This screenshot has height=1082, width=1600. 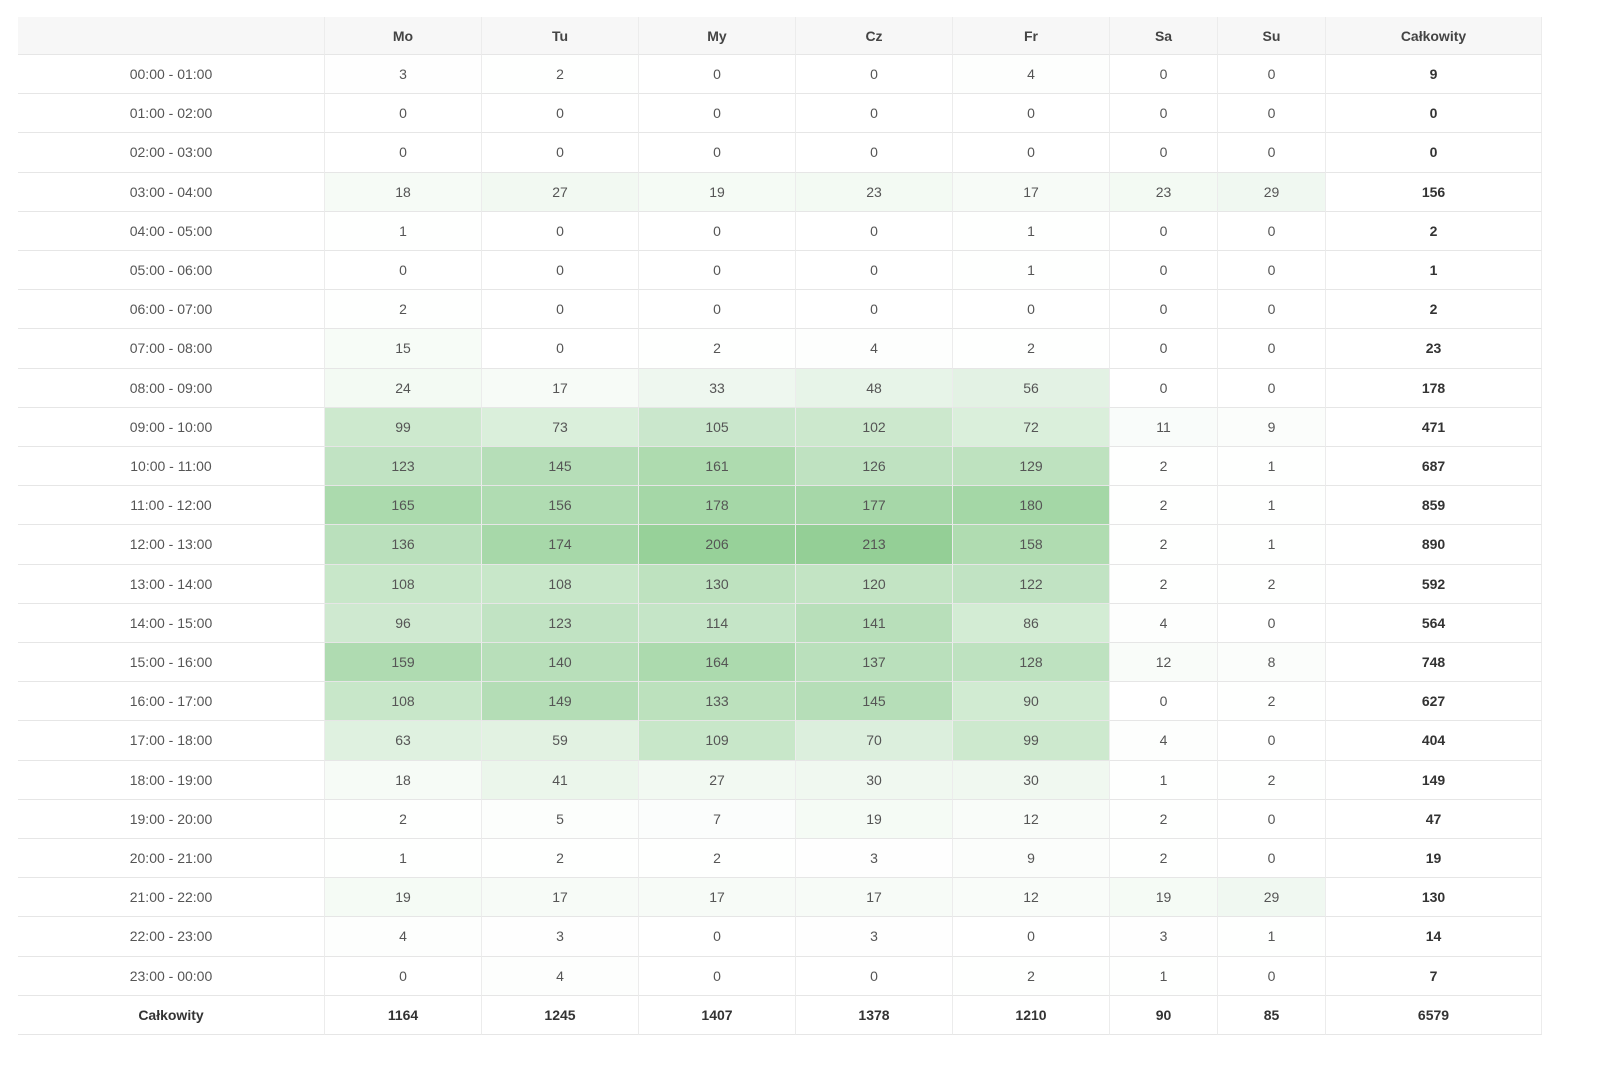 What do you see at coordinates (874, 506) in the screenshot?
I see `heat-cell: 177` at bounding box center [874, 506].